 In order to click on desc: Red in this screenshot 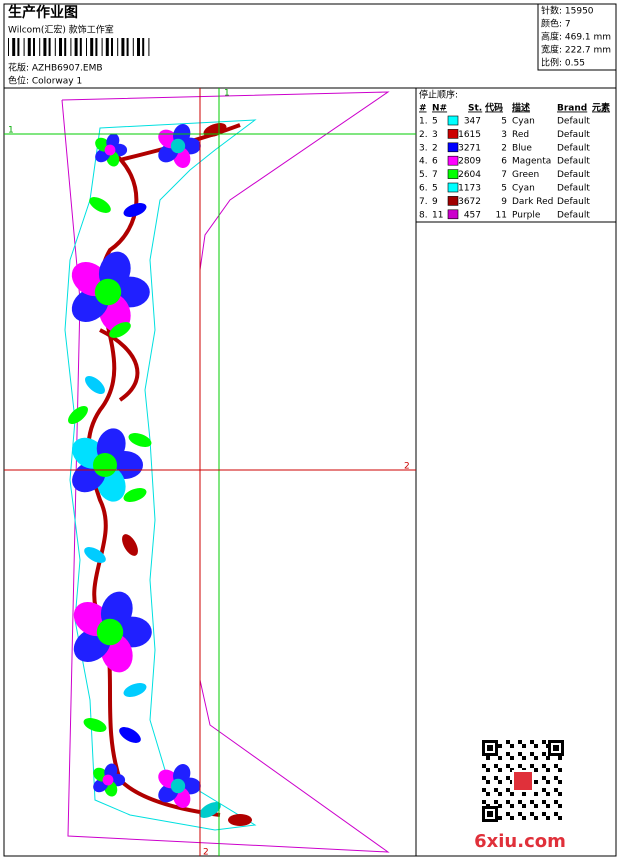, I will do `click(520, 135)`.